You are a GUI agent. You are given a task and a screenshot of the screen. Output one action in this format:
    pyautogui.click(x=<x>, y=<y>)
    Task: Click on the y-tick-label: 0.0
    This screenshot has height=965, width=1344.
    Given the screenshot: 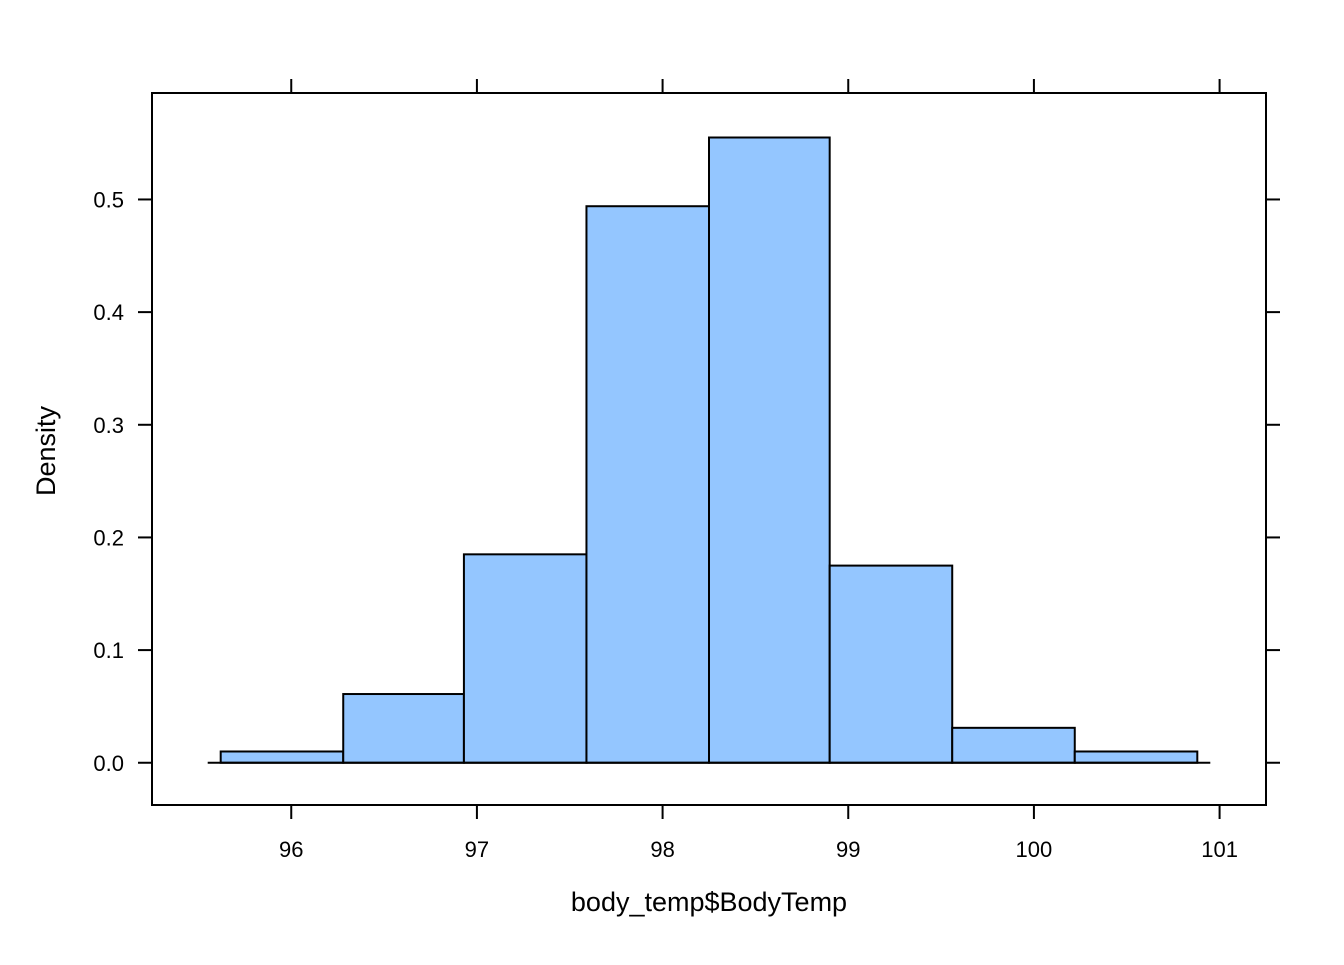 What is the action you would take?
    pyautogui.click(x=108, y=763)
    